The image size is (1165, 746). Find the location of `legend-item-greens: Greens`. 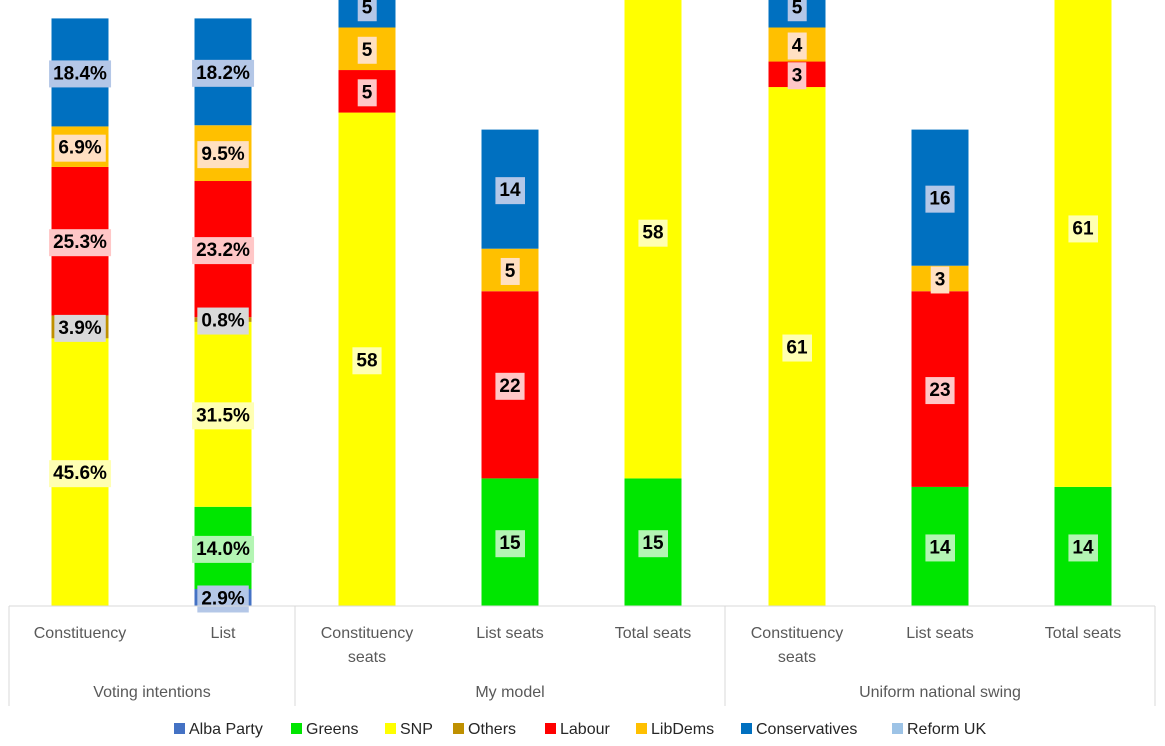

legend-item-greens: Greens is located at coordinates (324, 729).